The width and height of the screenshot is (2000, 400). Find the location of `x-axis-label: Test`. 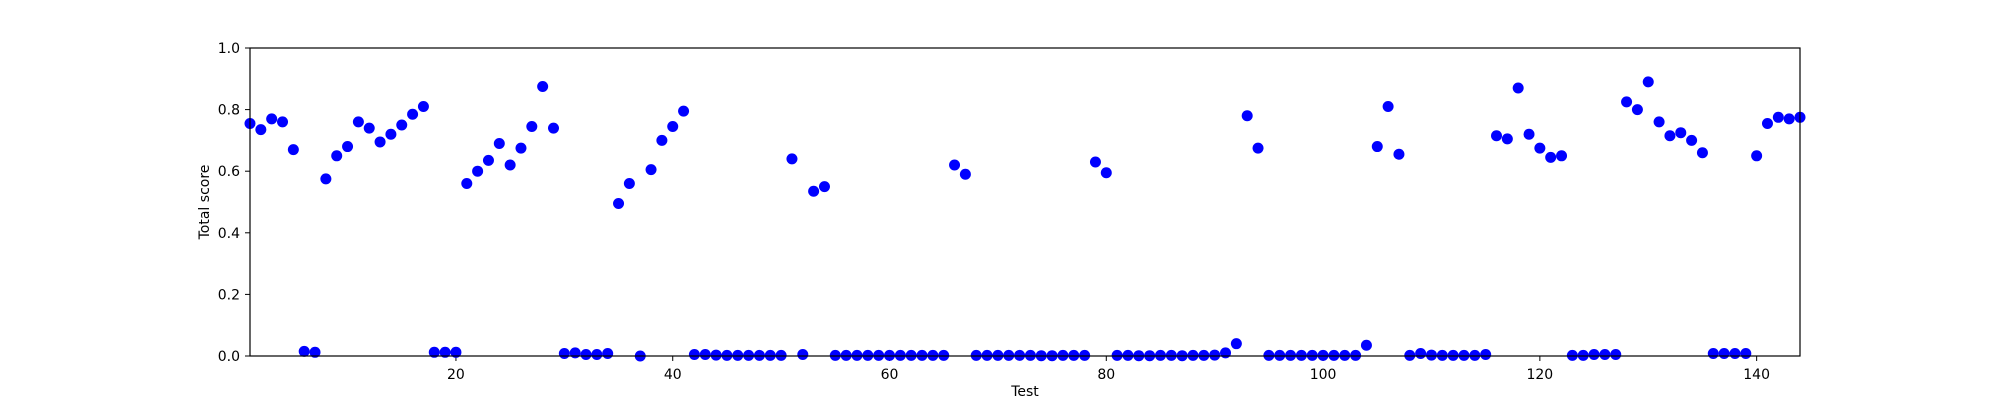

x-axis-label: Test is located at coordinates (1024, 392).